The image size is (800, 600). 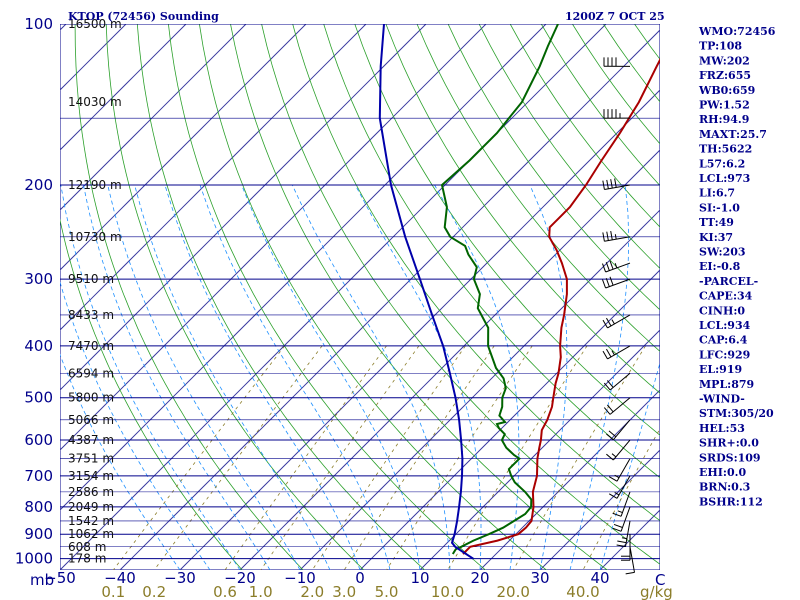 What do you see at coordinates (91, 398) in the screenshot?
I see `height-label: 5800 m` at bounding box center [91, 398].